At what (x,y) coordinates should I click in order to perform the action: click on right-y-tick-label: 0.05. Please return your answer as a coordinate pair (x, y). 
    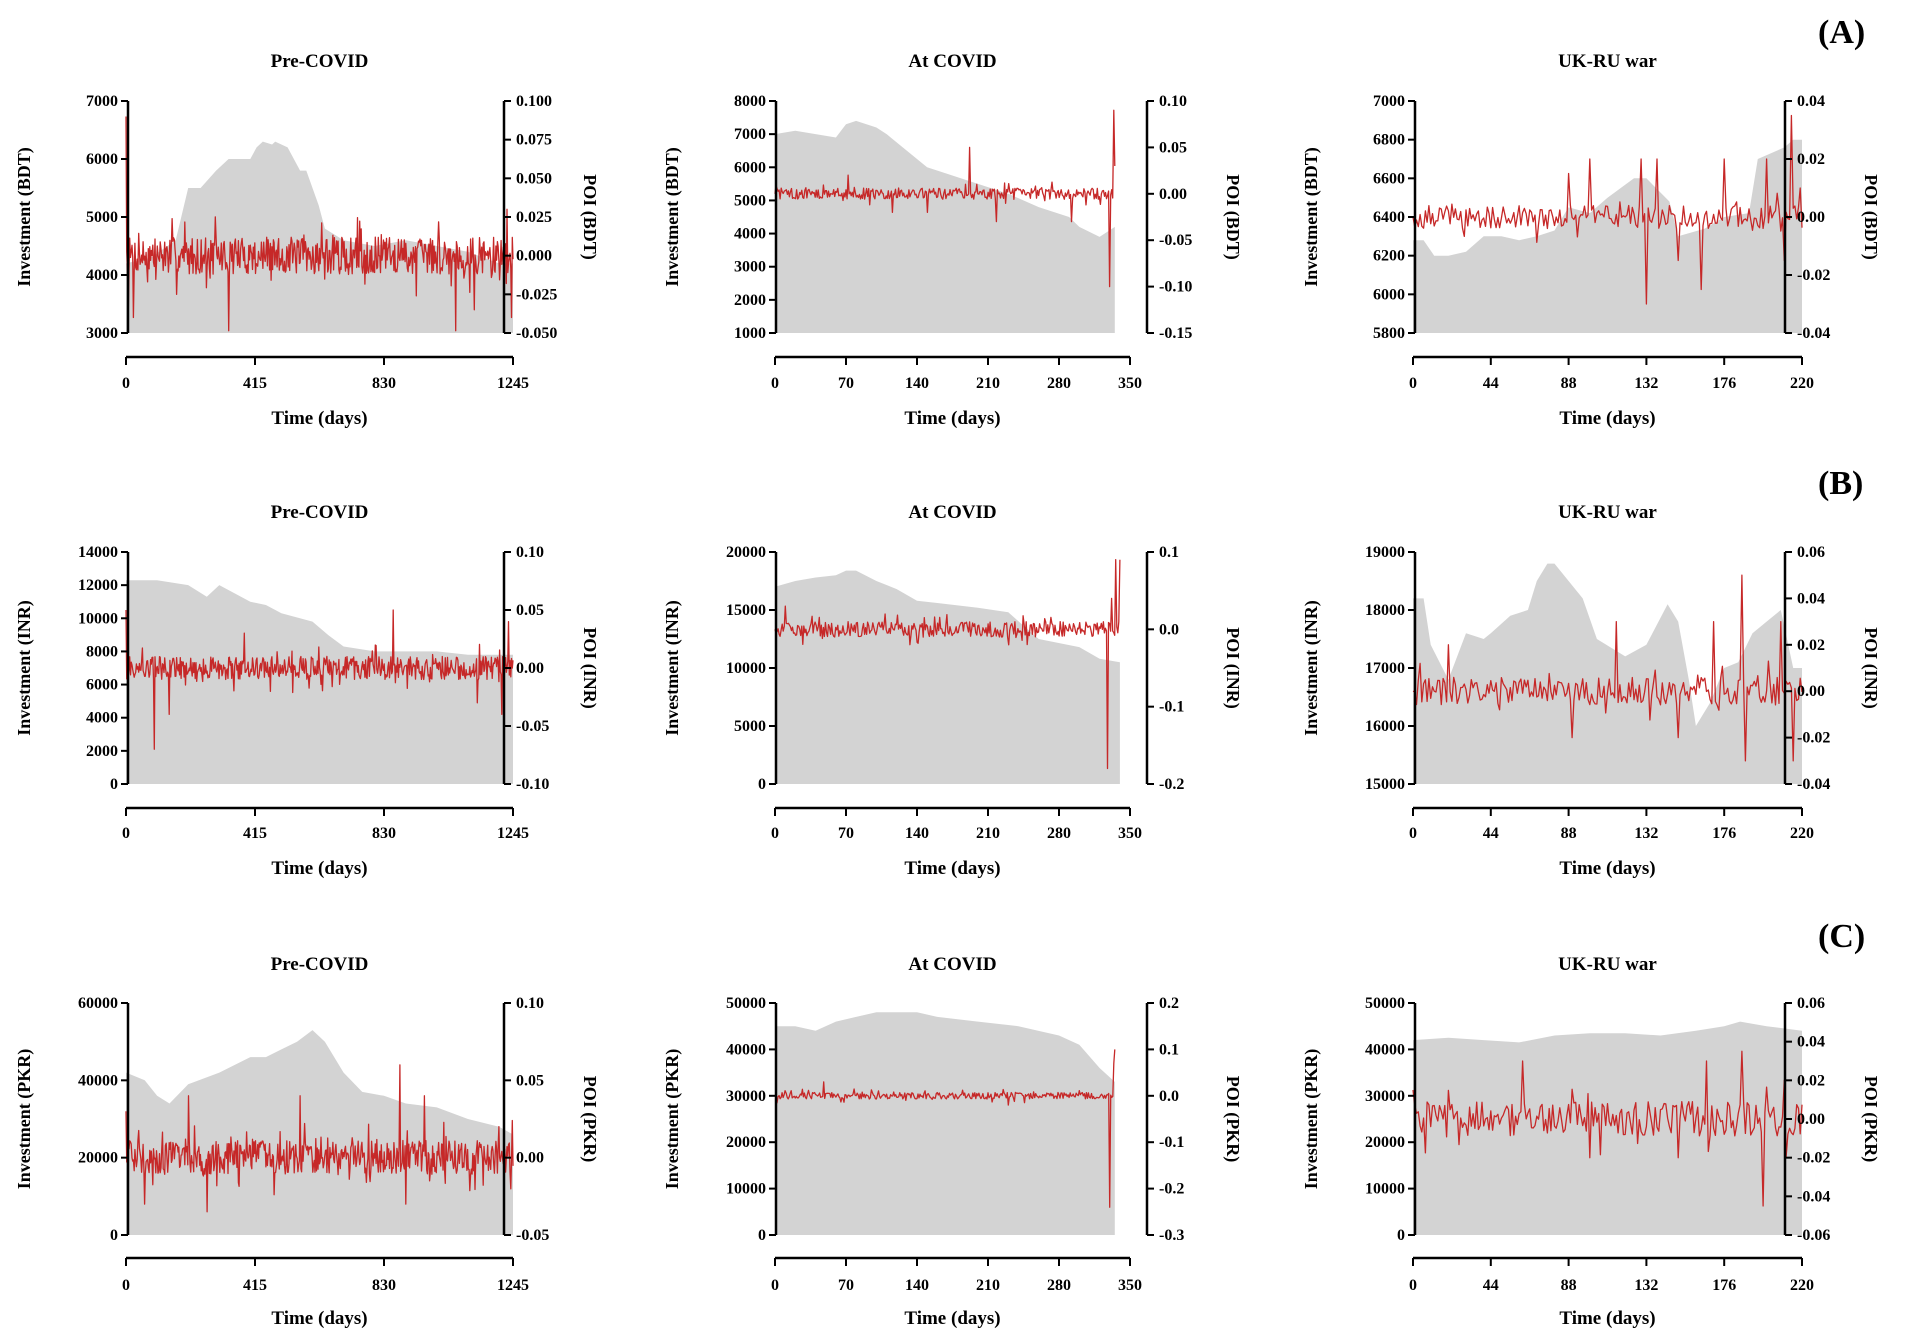
    Looking at the image, I should click on (530, 610).